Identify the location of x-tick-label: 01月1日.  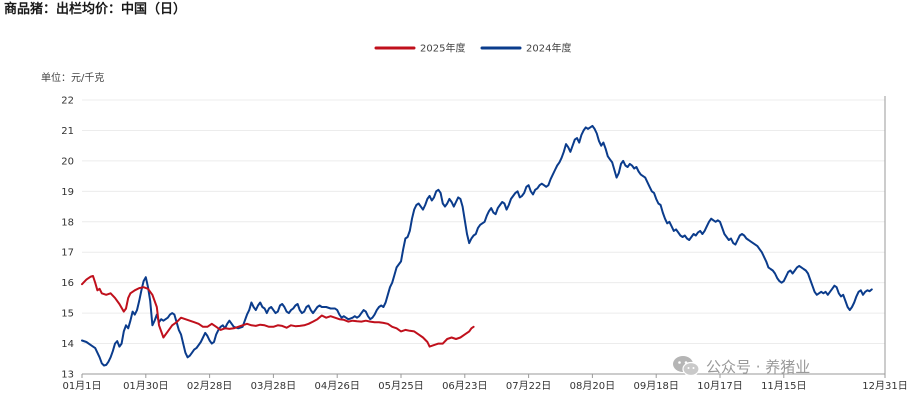
(81, 386).